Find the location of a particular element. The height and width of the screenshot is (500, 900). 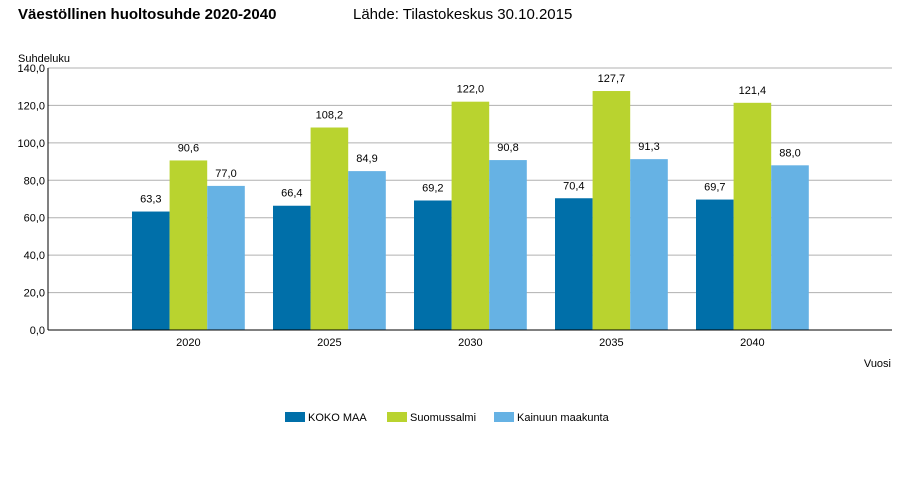

data-label: 127,7 is located at coordinates (612, 79).